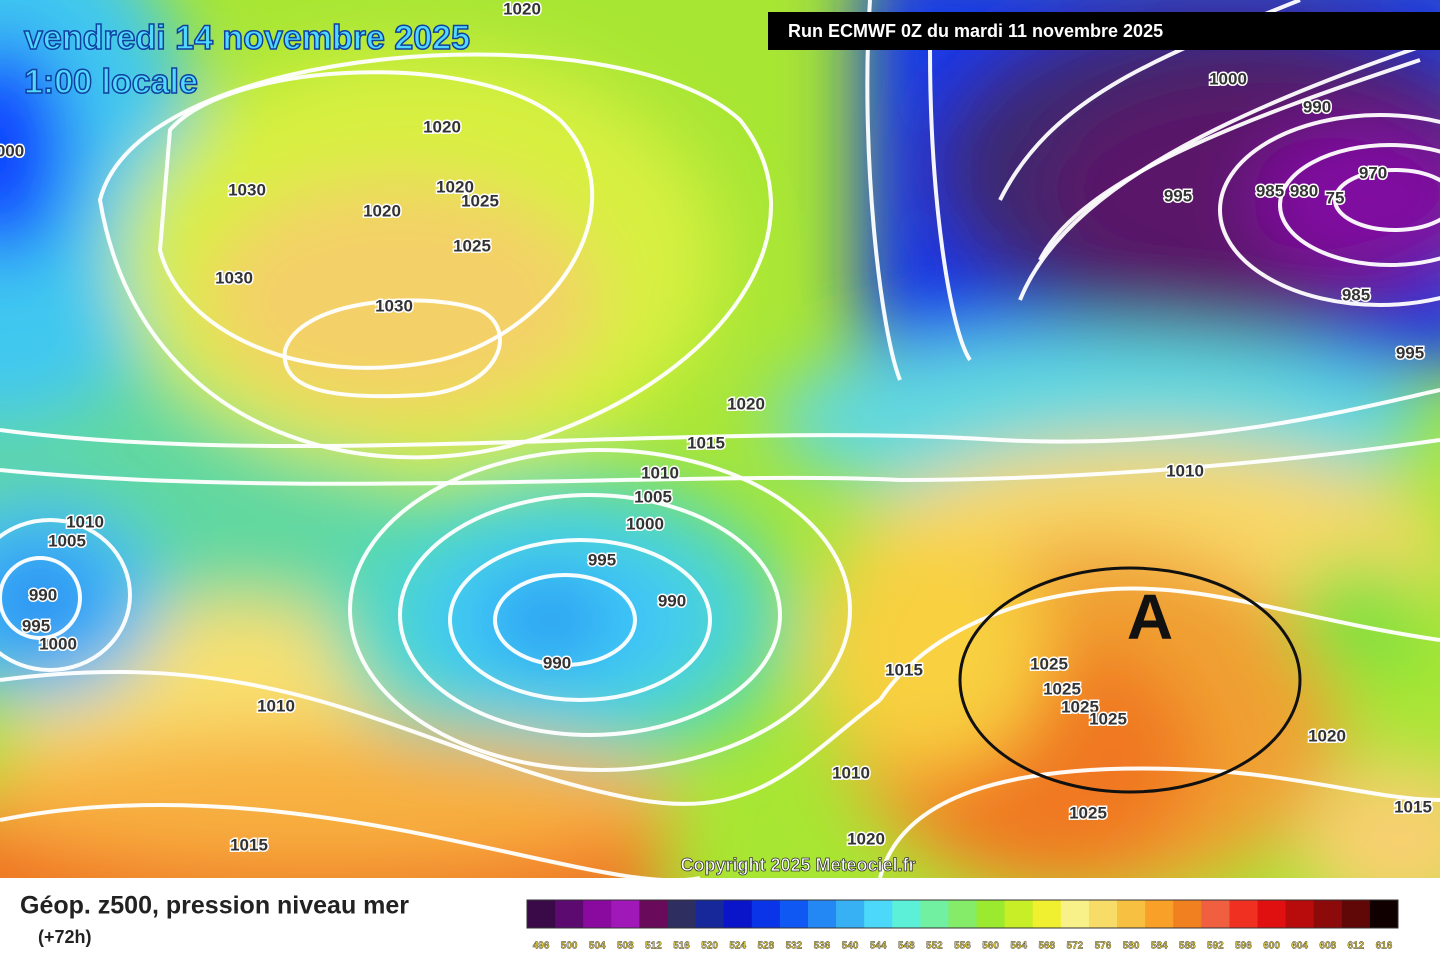 The height and width of the screenshot is (960, 1440). What do you see at coordinates (737, 946) in the screenshot?
I see `scale-label: 524` at bounding box center [737, 946].